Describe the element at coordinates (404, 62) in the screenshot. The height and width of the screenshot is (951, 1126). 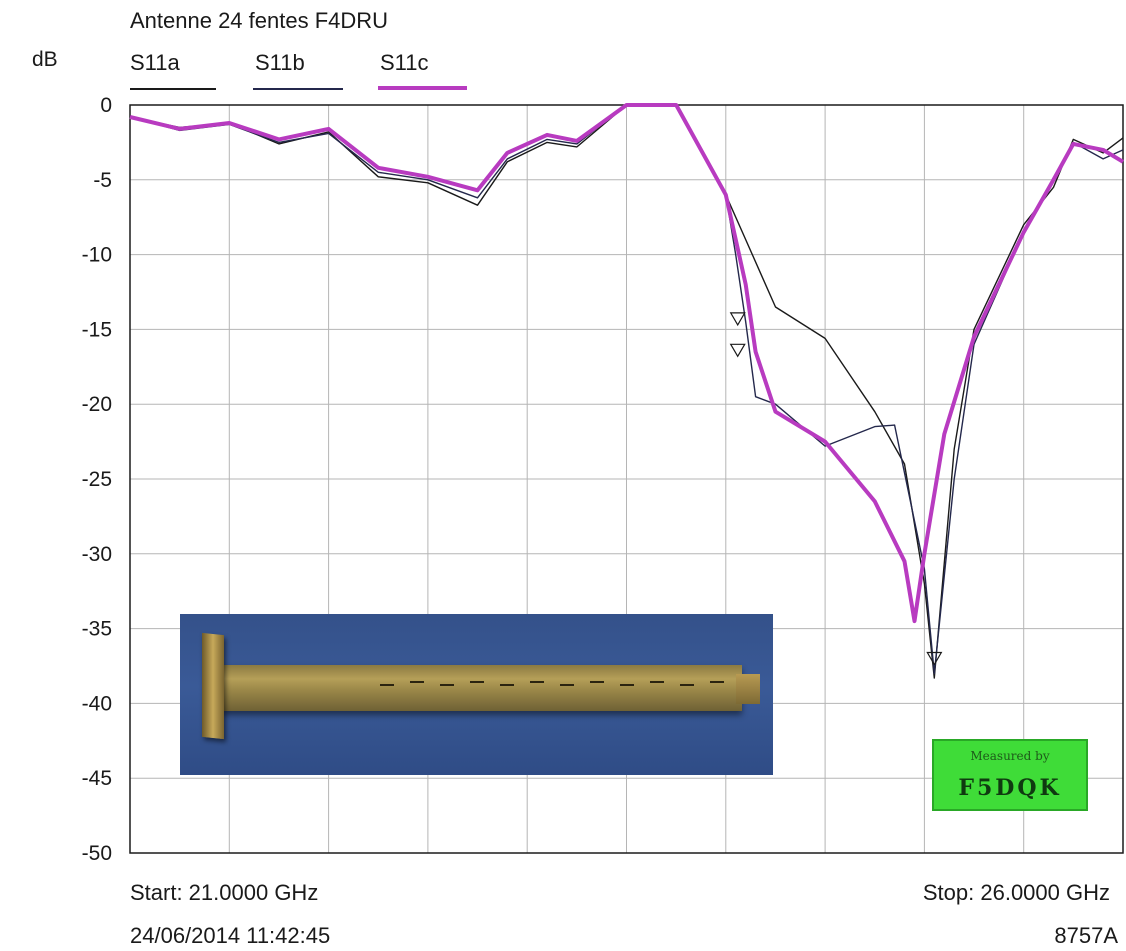
I see `legend-label-s11c: S11c` at that location.